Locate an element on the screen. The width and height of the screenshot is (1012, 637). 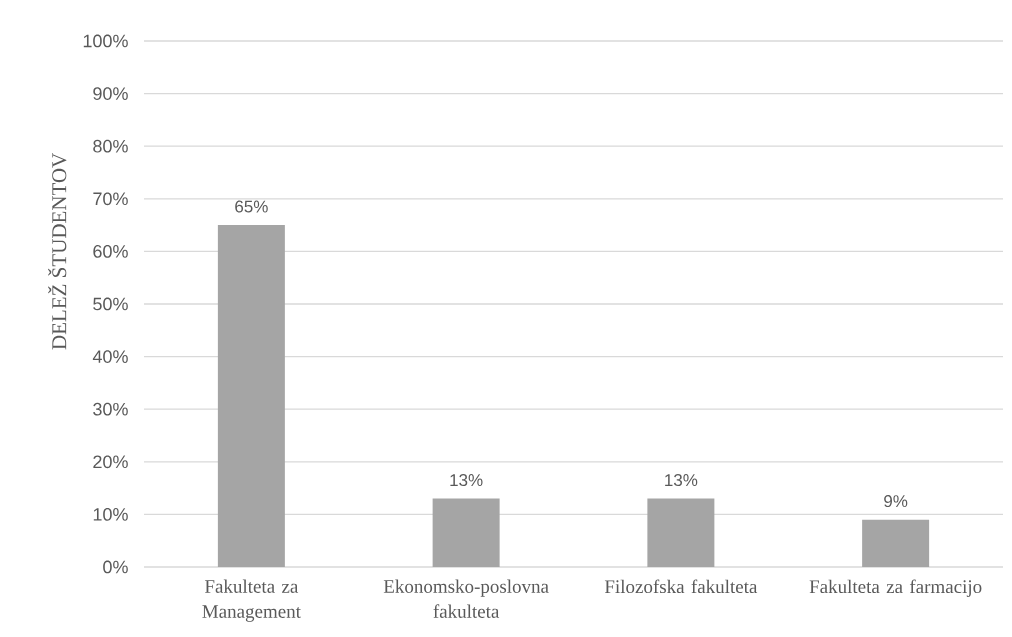
y-tick-label: 30% is located at coordinates (110, 409).